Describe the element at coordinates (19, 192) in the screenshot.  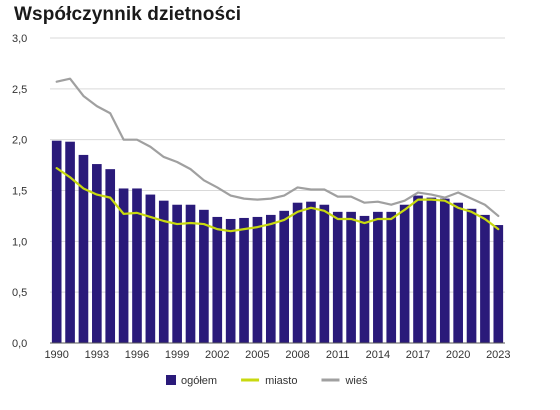
I see `y-tick-label: 1,5` at that location.